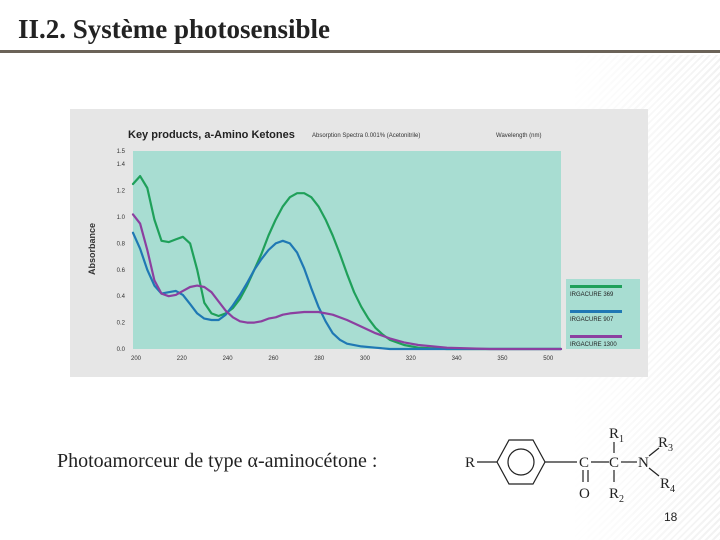 The width and height of the screenshot is (720, 540). What do you see at coordinates (671, 517) in the screenshot?
I see `page-number: 18` at bounding box center [671, 517].